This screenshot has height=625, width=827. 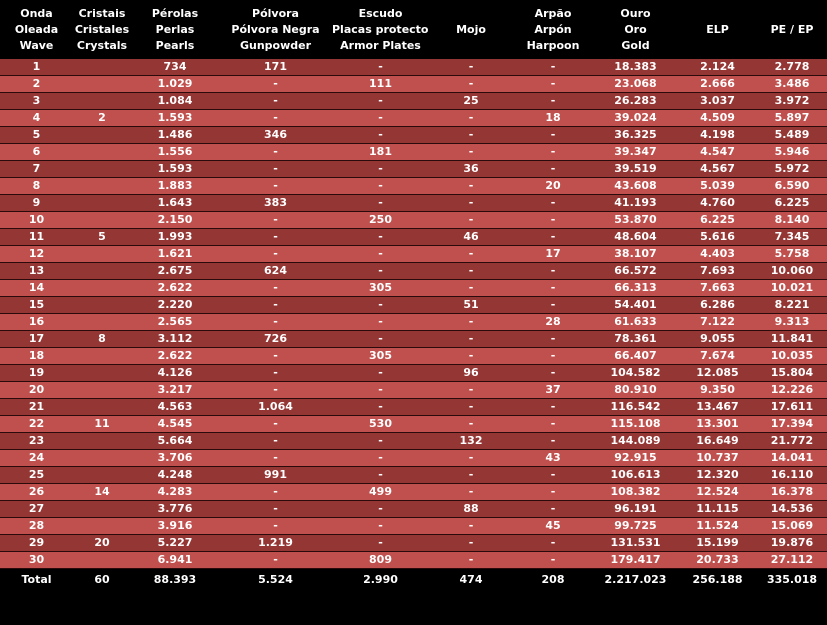 What do you see at coordinates (102, 424) in the screenshot?
I see `cell-crystals: 11` at bounding box center [102, 424].